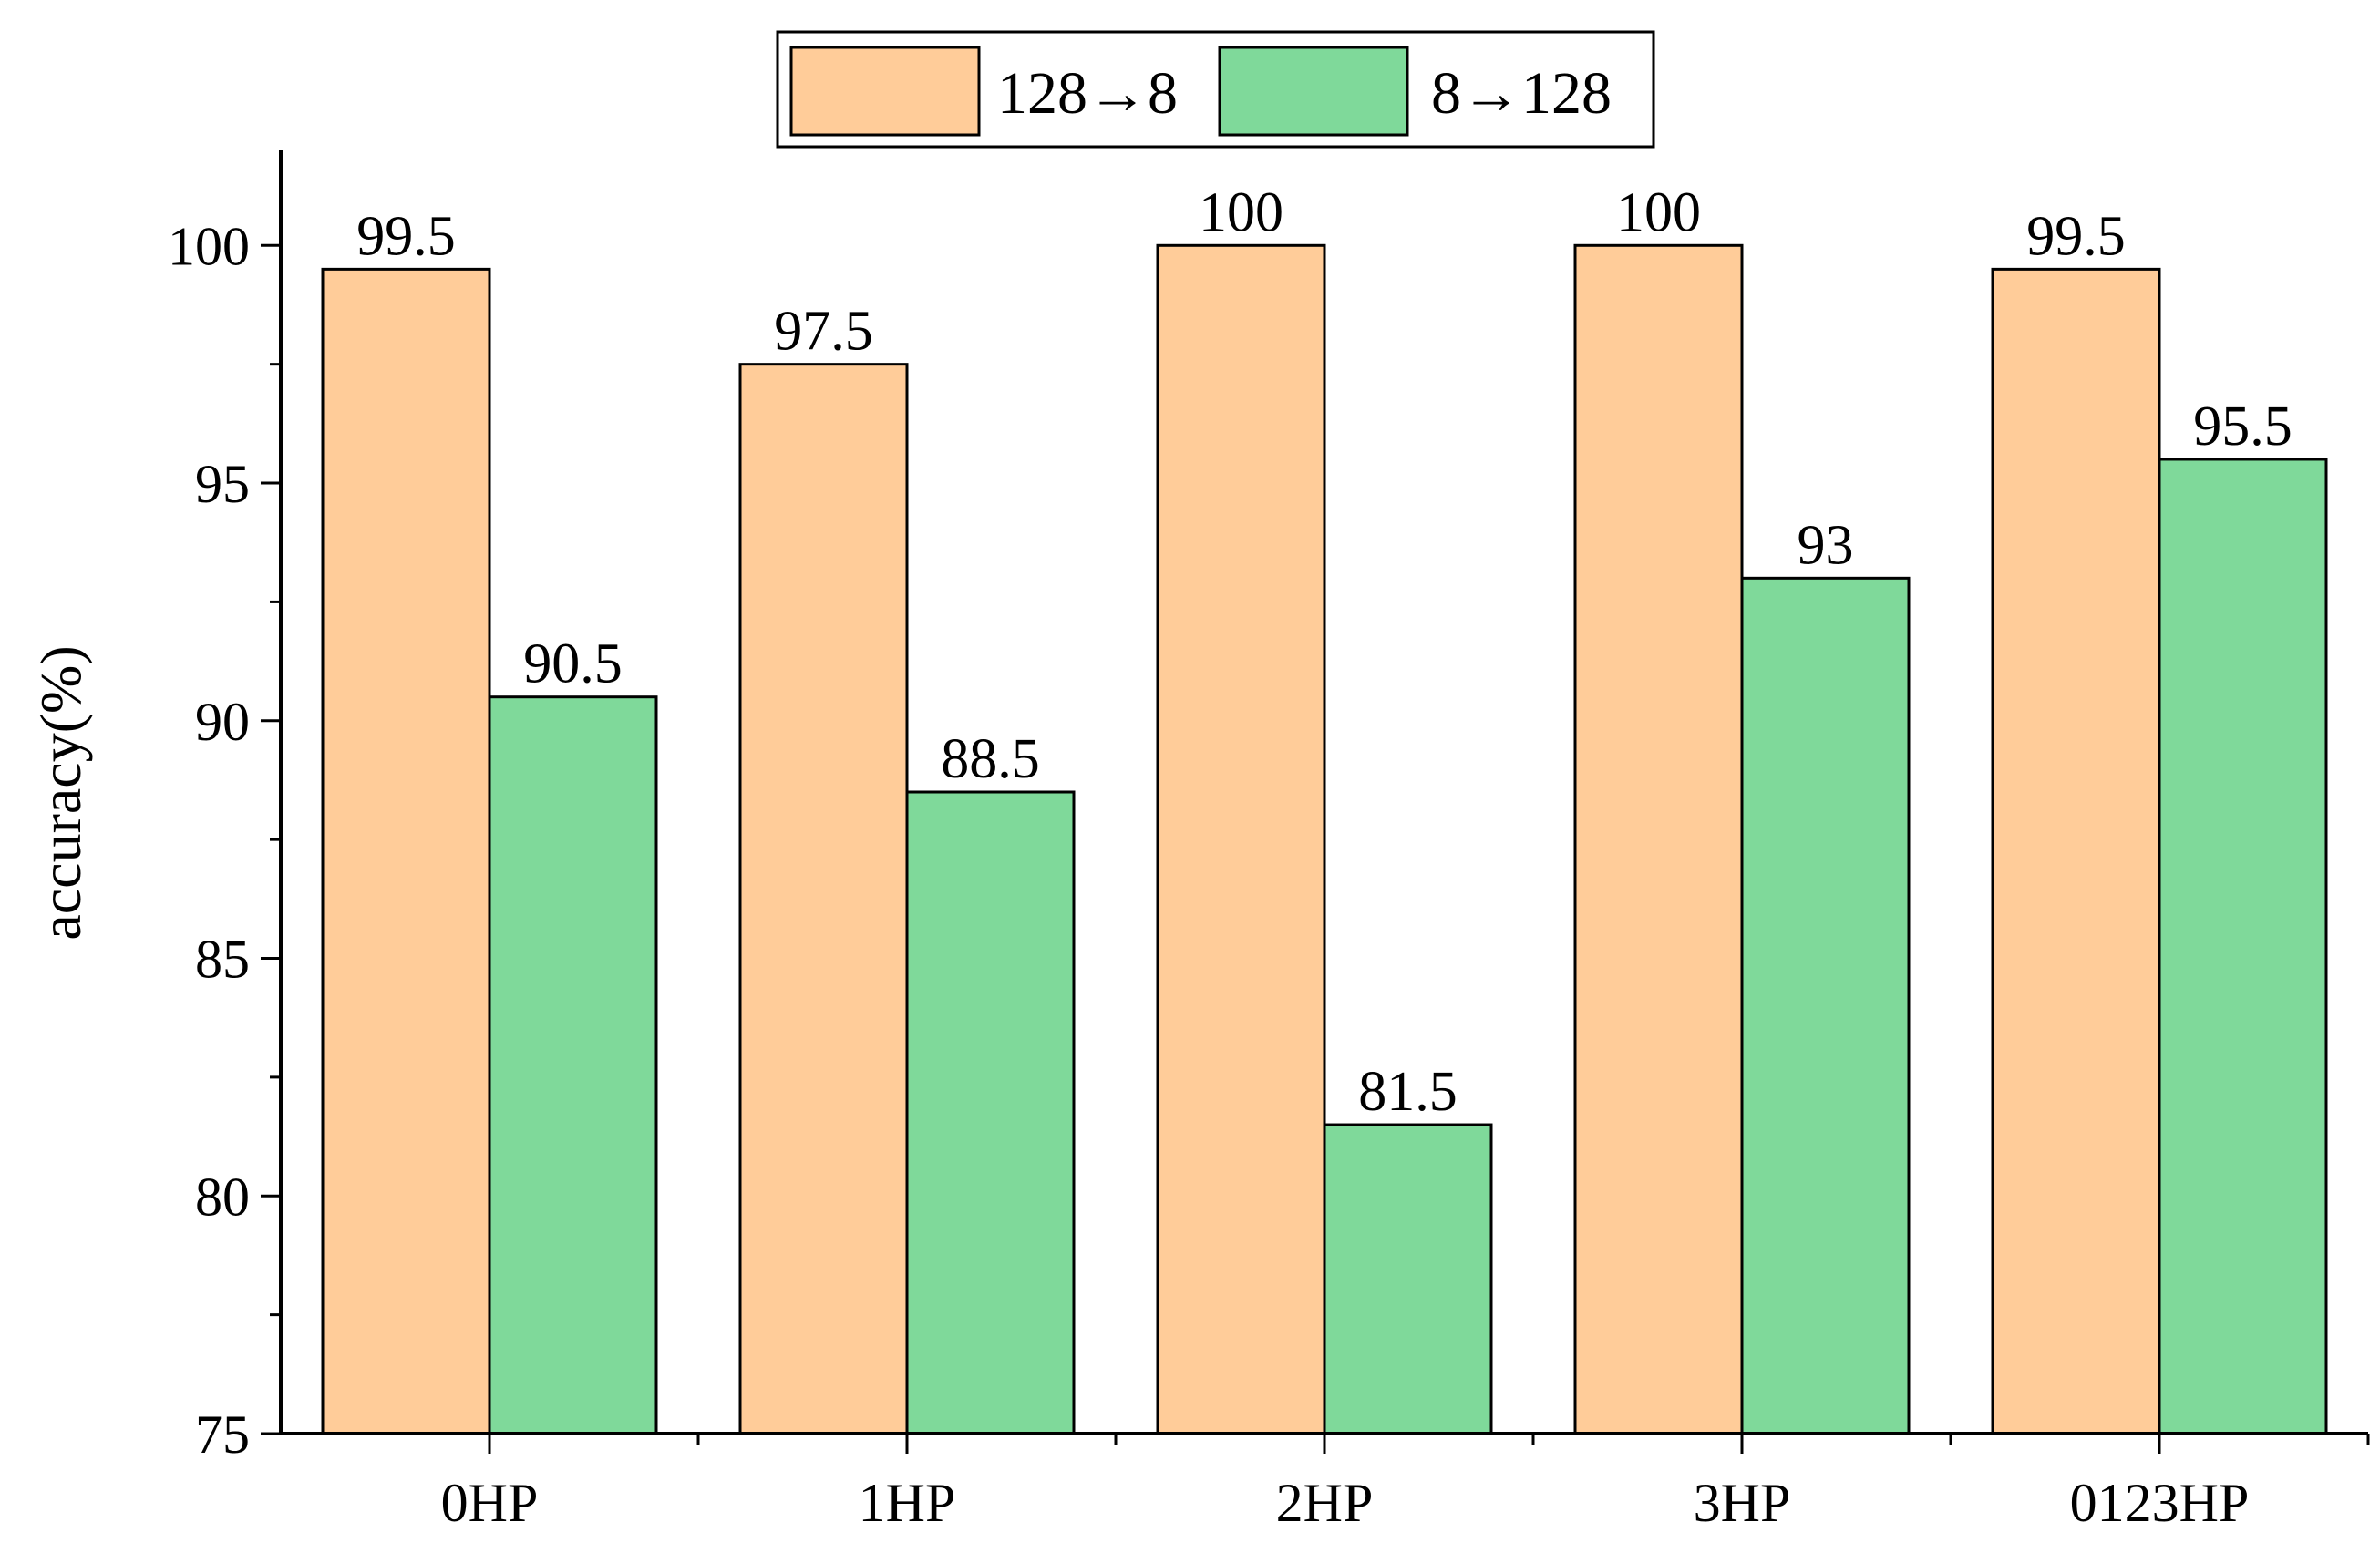 The height and width of the screenshot is (1543, 2380). Describe the element at coordinates (490, 1503) in the screenshot. I see `x-tick-label-0HP: 0HP` at that location.